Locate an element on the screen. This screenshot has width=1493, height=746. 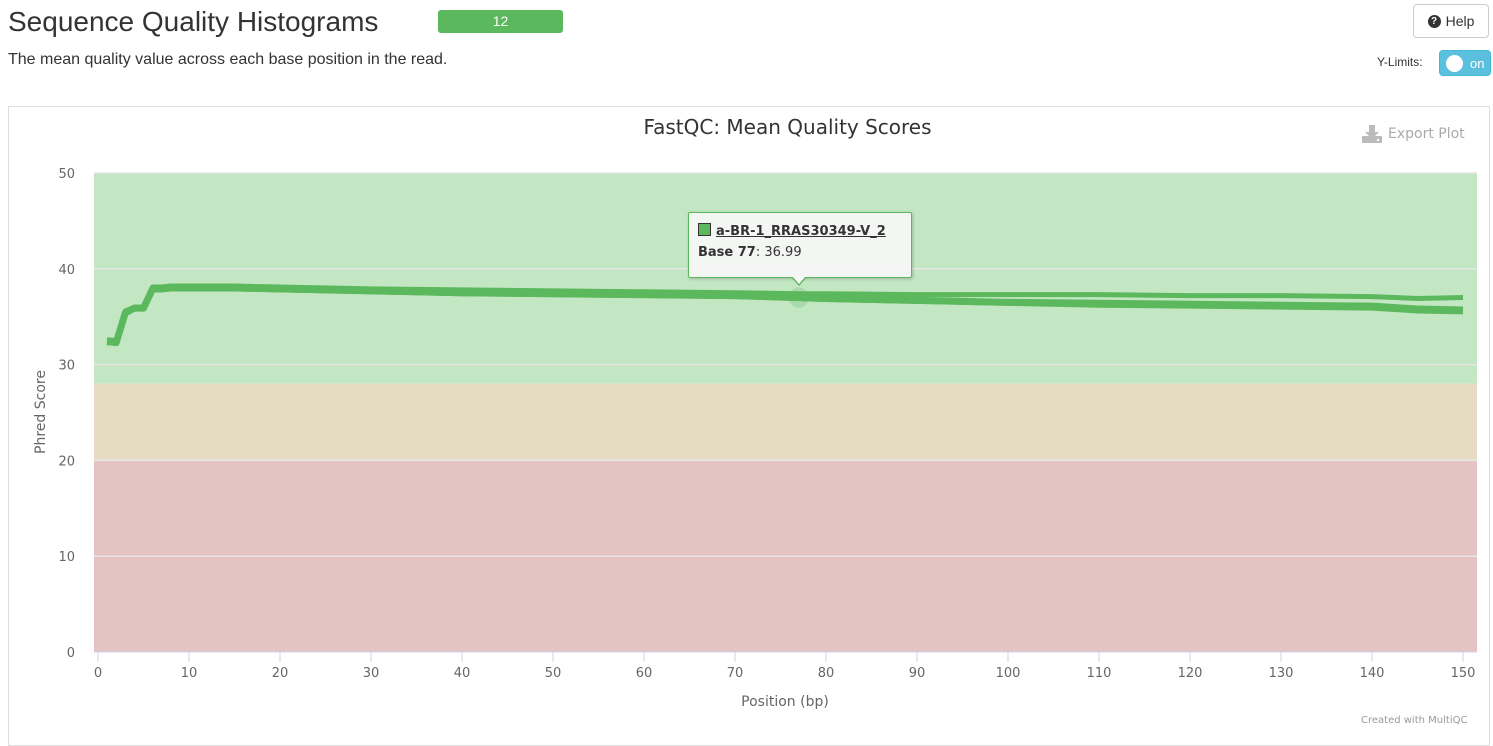
x-tick-label: 100 is located at coordinates (1008, 673).